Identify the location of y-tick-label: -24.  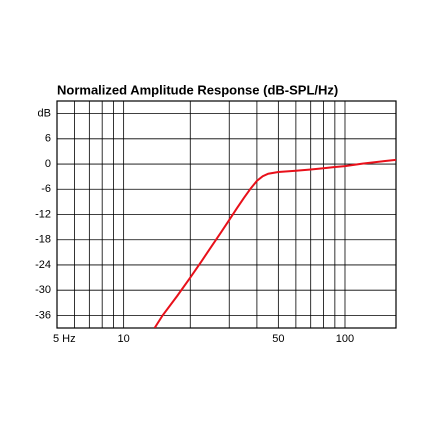
(43, 265).